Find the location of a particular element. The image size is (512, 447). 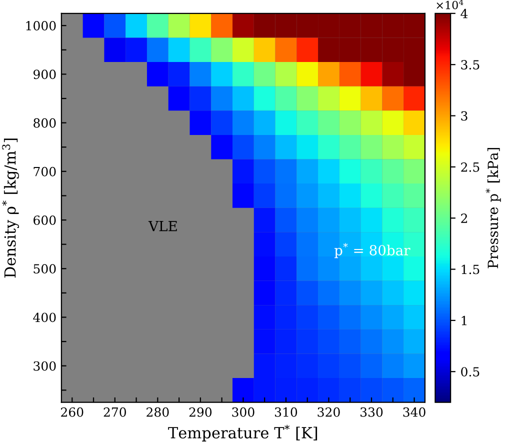

y-tick-label: 600 is located at coordinates (45, 220).